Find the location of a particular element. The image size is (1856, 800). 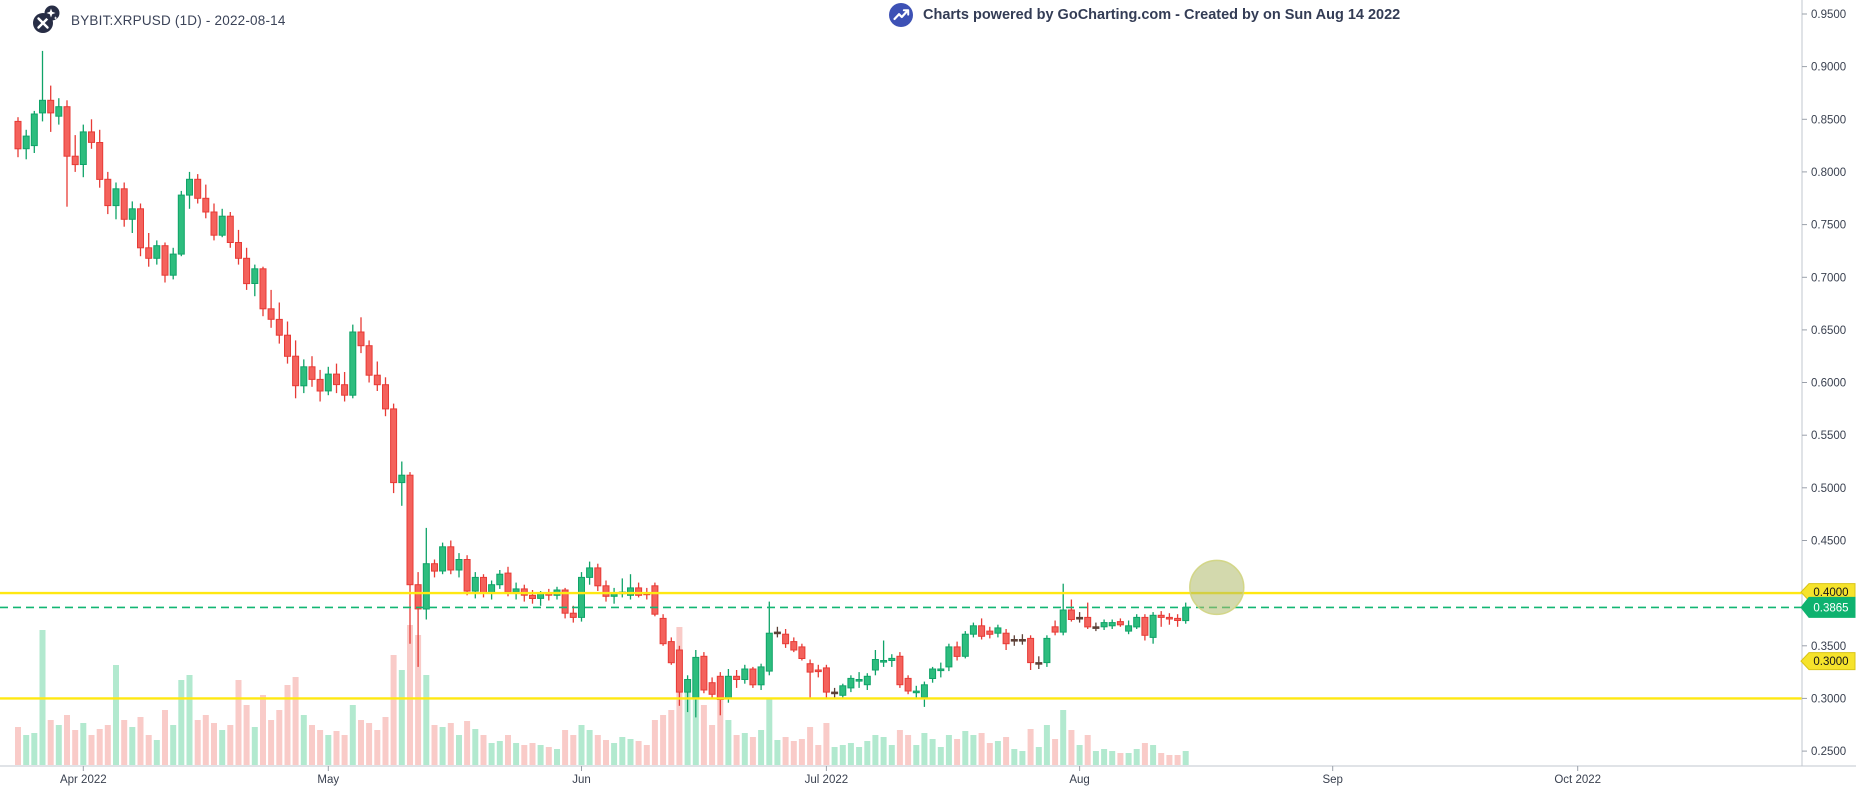

price-tick-label: 0.9000 is located at coordinates (1828, 68).